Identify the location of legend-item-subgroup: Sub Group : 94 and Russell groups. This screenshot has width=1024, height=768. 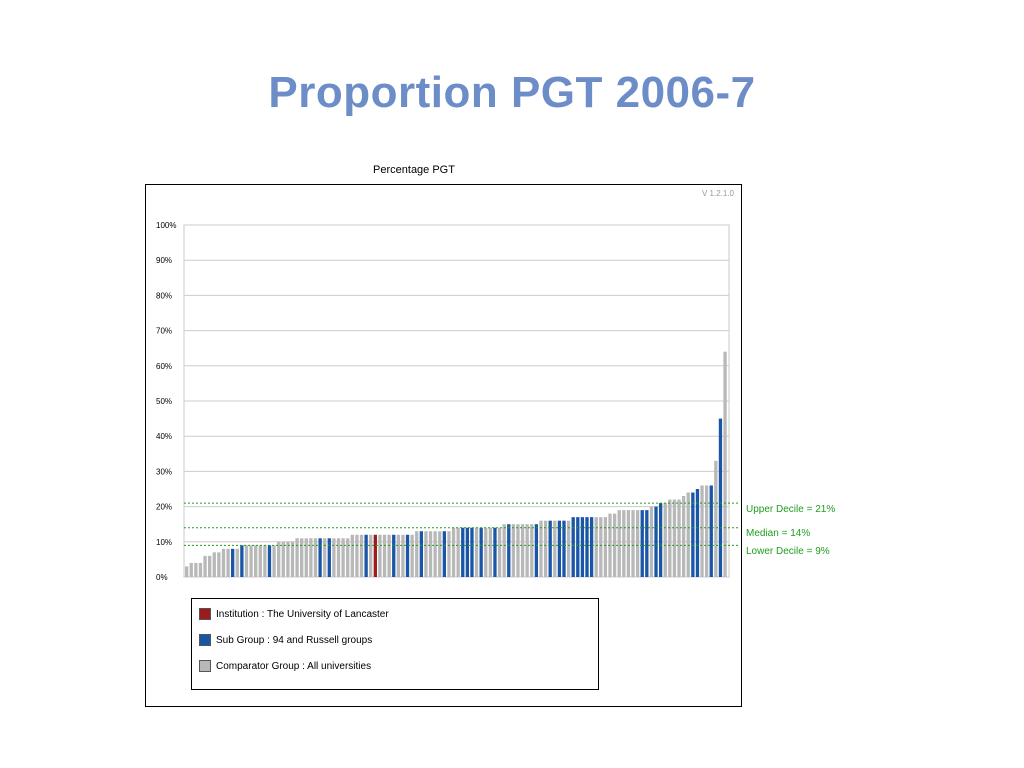
(285, 640).